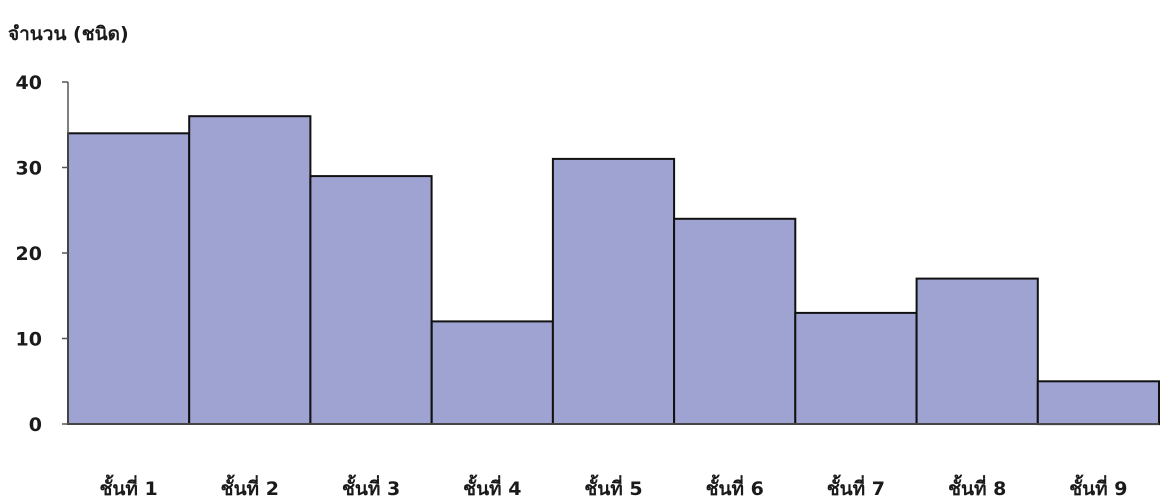 The width and height of the screenshot is (1161, 504). Describe the element at coordinates (29, 254) in the screenshot. I see `y-tick-label: 20` at that location.